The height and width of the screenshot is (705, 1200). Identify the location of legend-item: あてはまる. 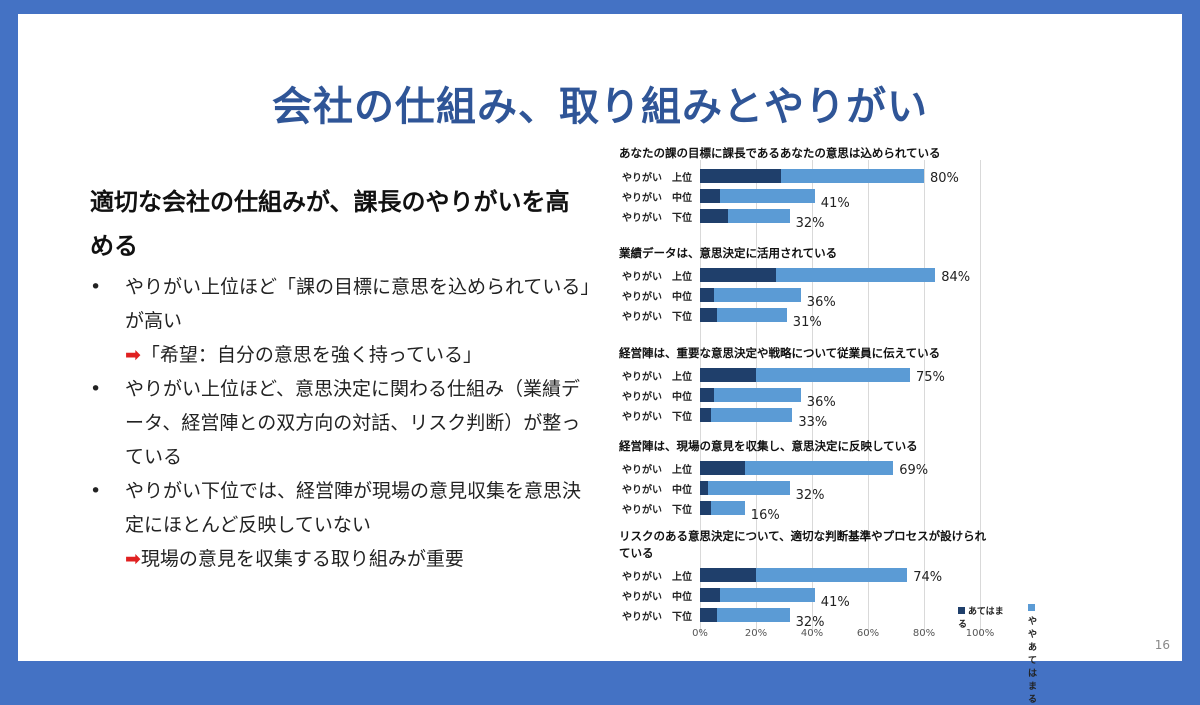
(984, 617).